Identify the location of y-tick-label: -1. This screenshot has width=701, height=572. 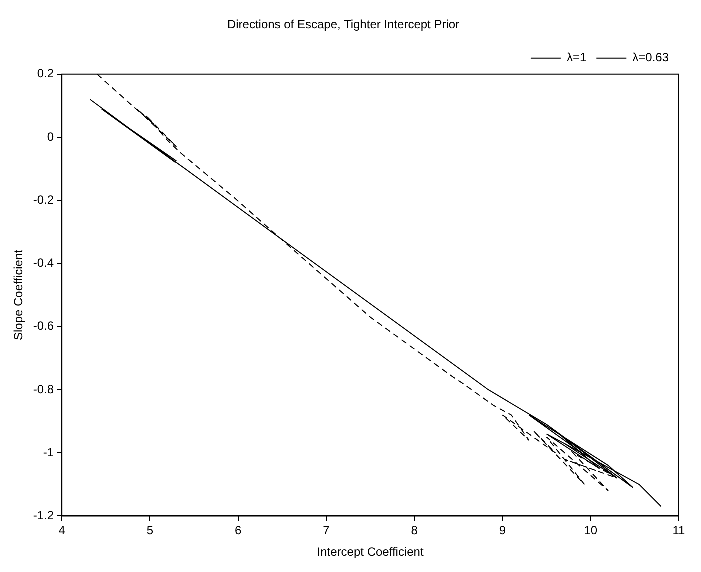
(48, 452).